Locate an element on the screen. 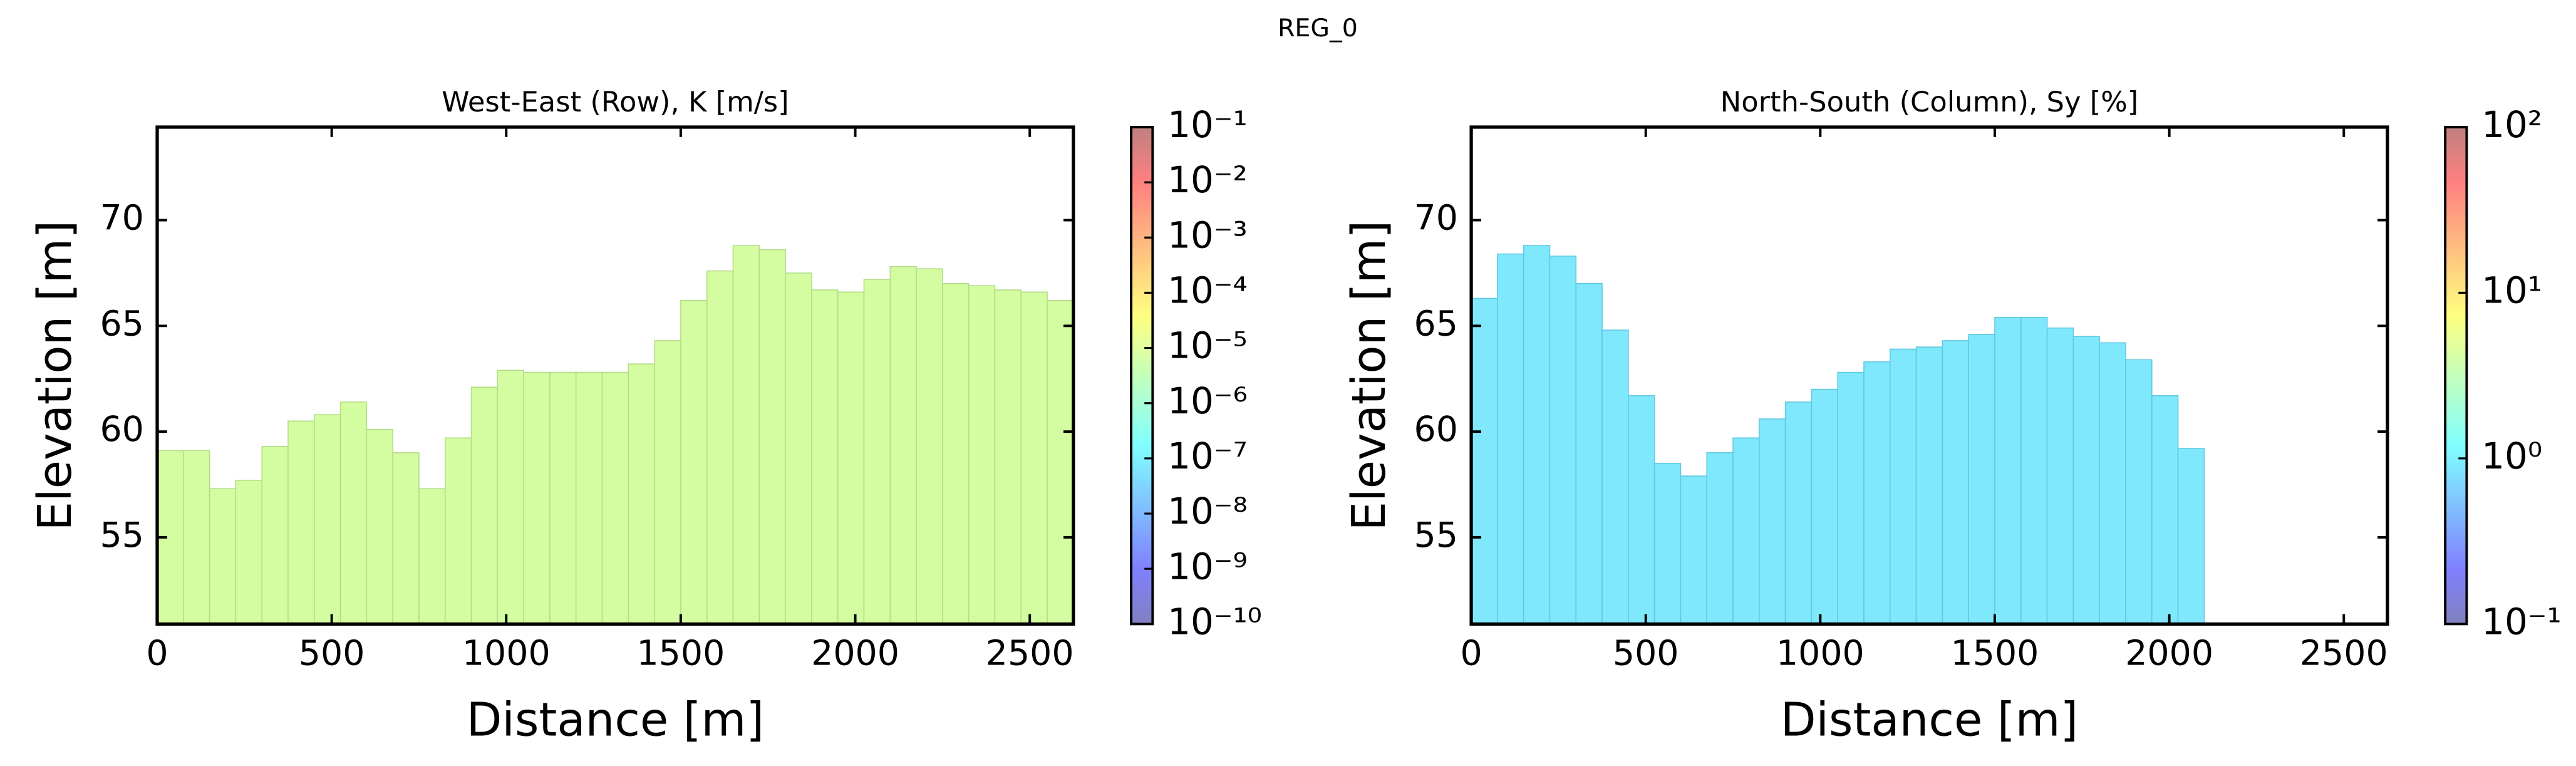 The height and width of the screenshot is (766, 2576). colorbar-tick-label: 10² is located at coordinates (2511, 124).